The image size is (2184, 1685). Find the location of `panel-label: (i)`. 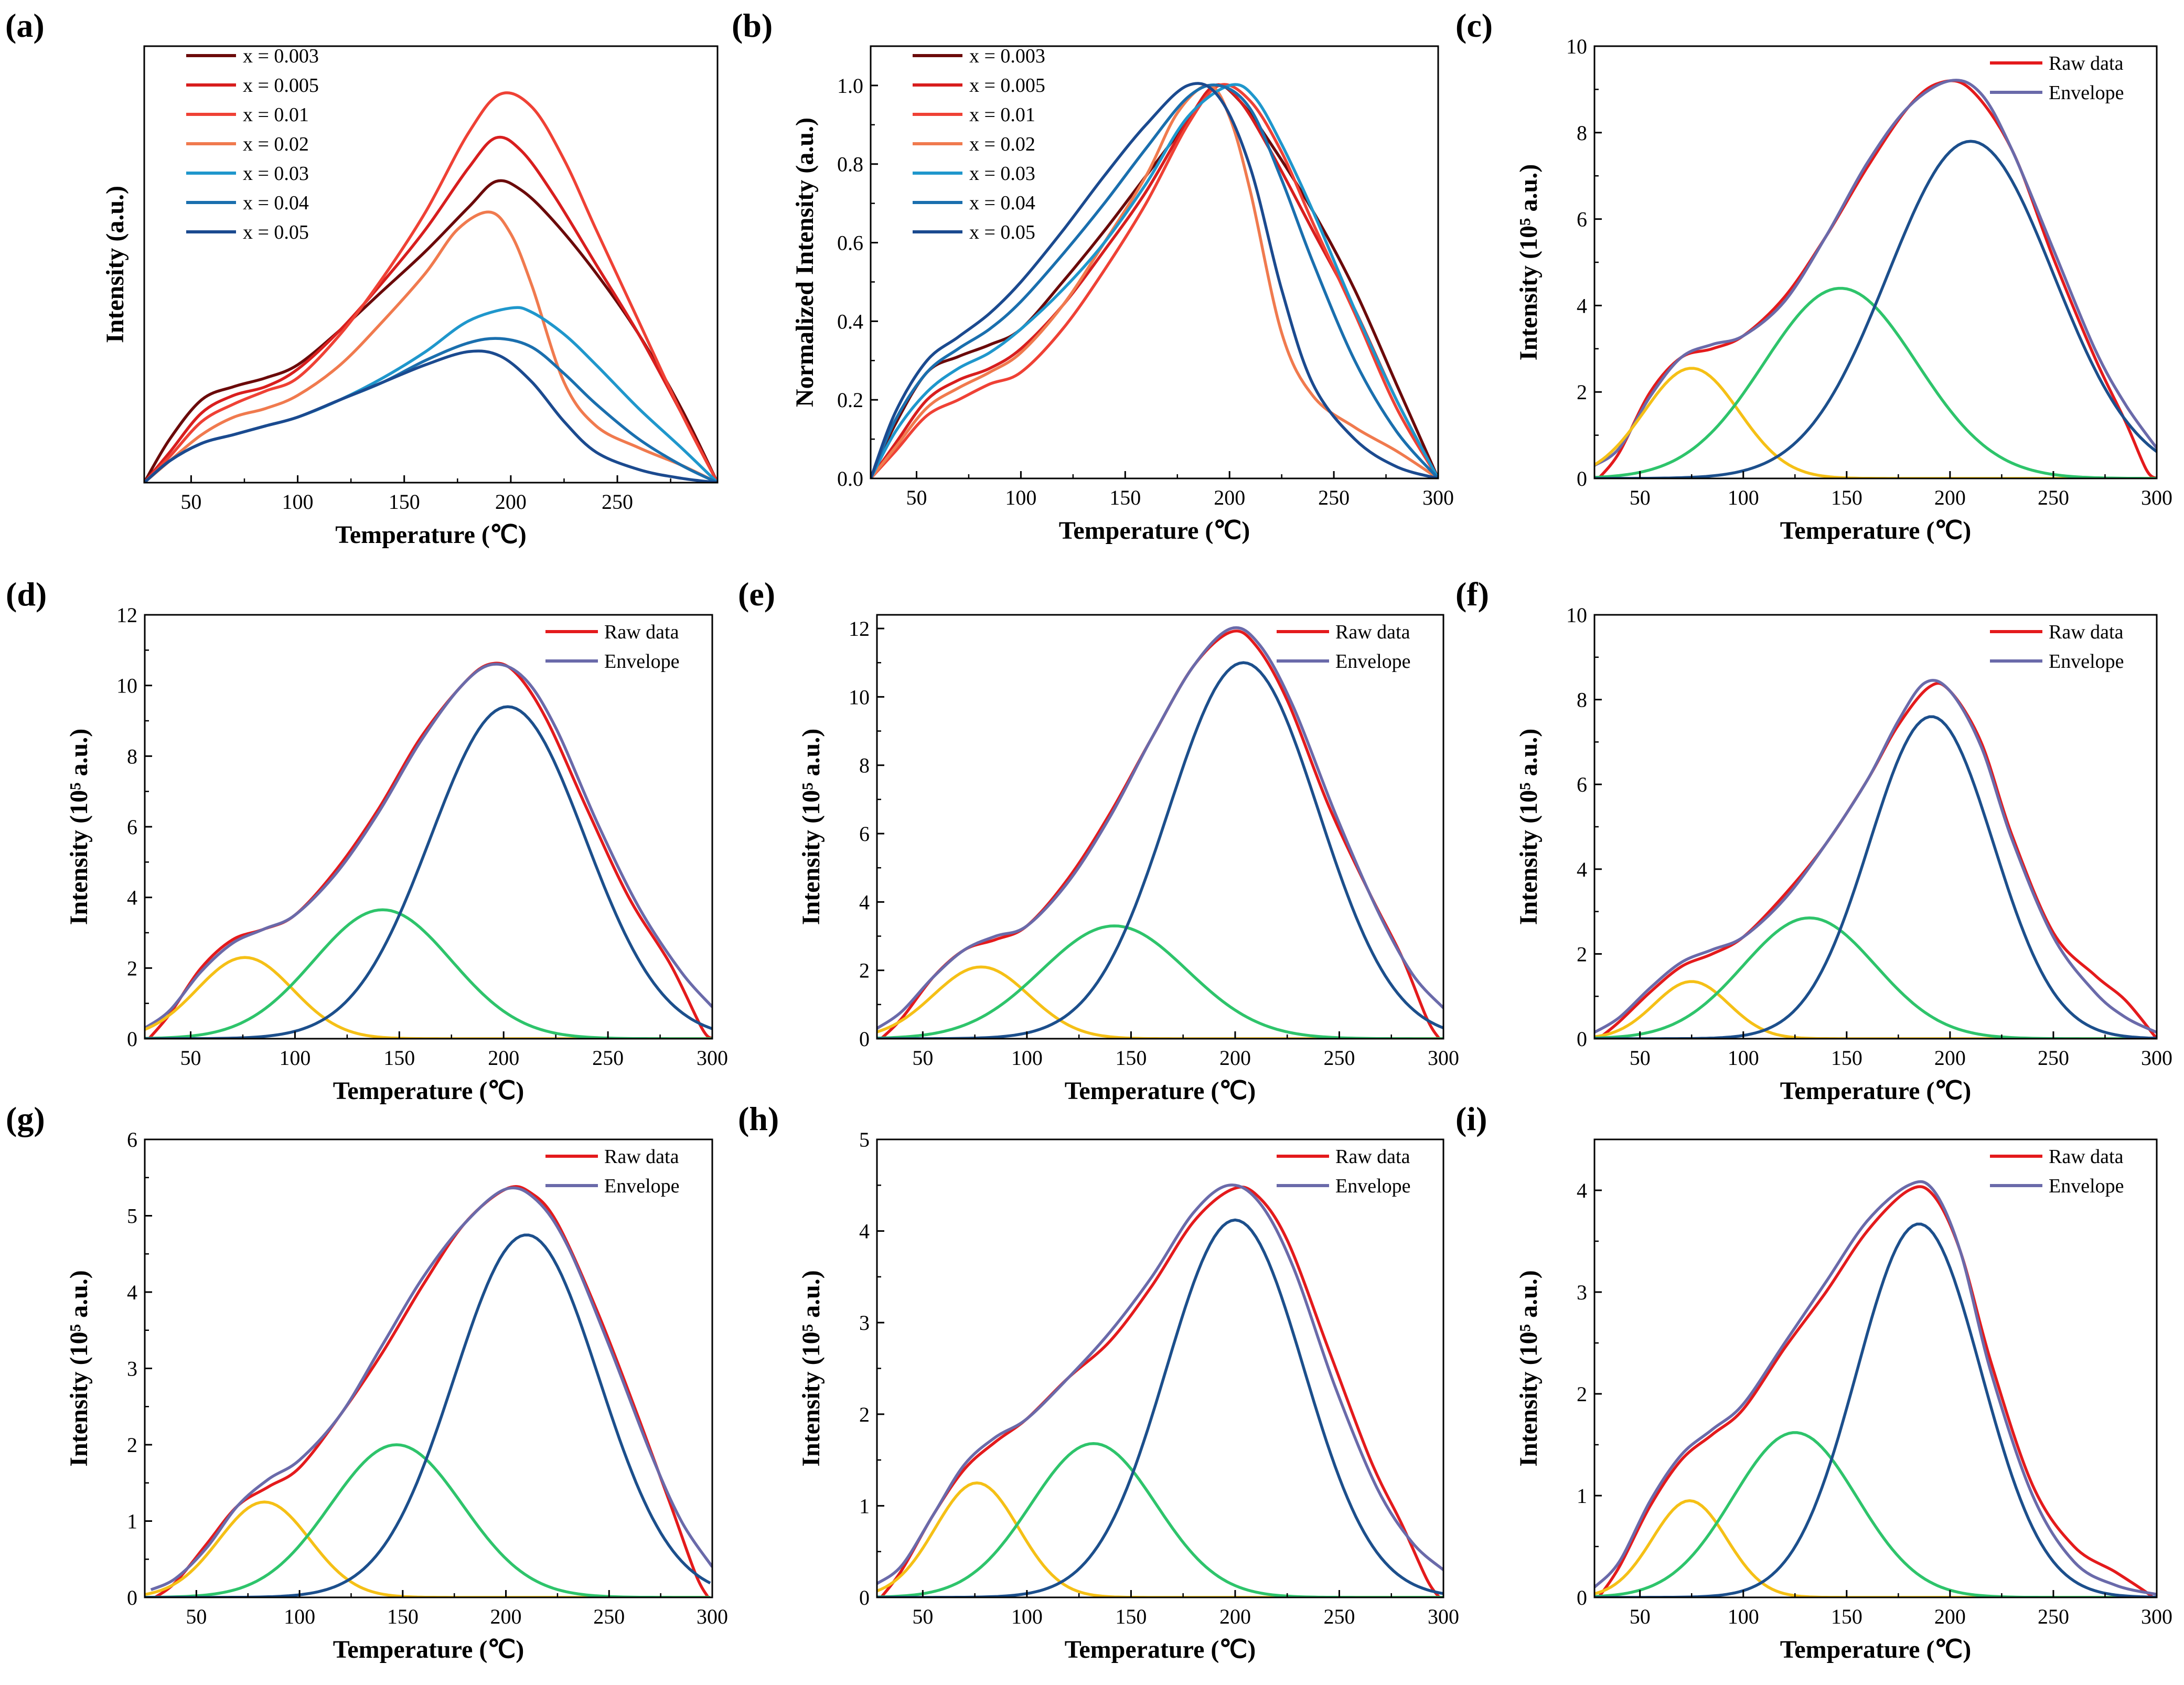

panel-label: (i) is located at coordinates (1471, 1118).